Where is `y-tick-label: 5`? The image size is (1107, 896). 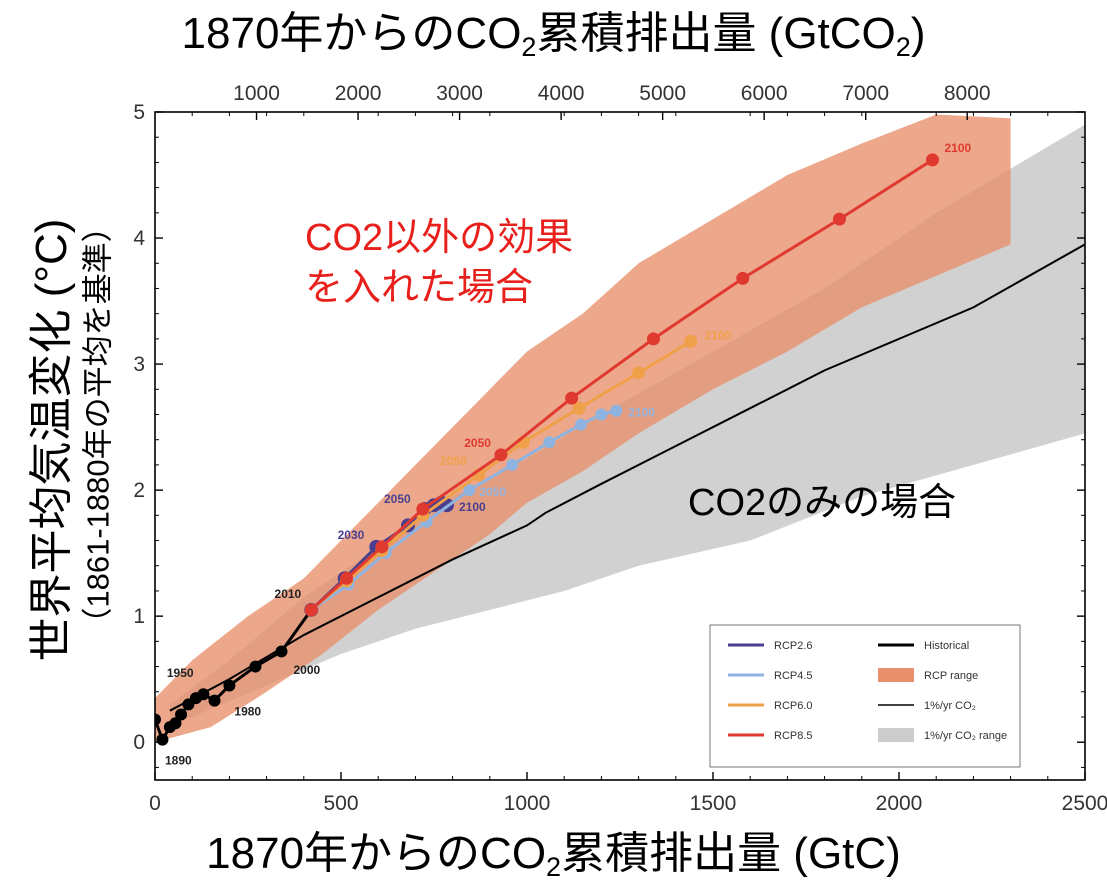 y-tick-label: 5 is located at coordinates (139, 112).